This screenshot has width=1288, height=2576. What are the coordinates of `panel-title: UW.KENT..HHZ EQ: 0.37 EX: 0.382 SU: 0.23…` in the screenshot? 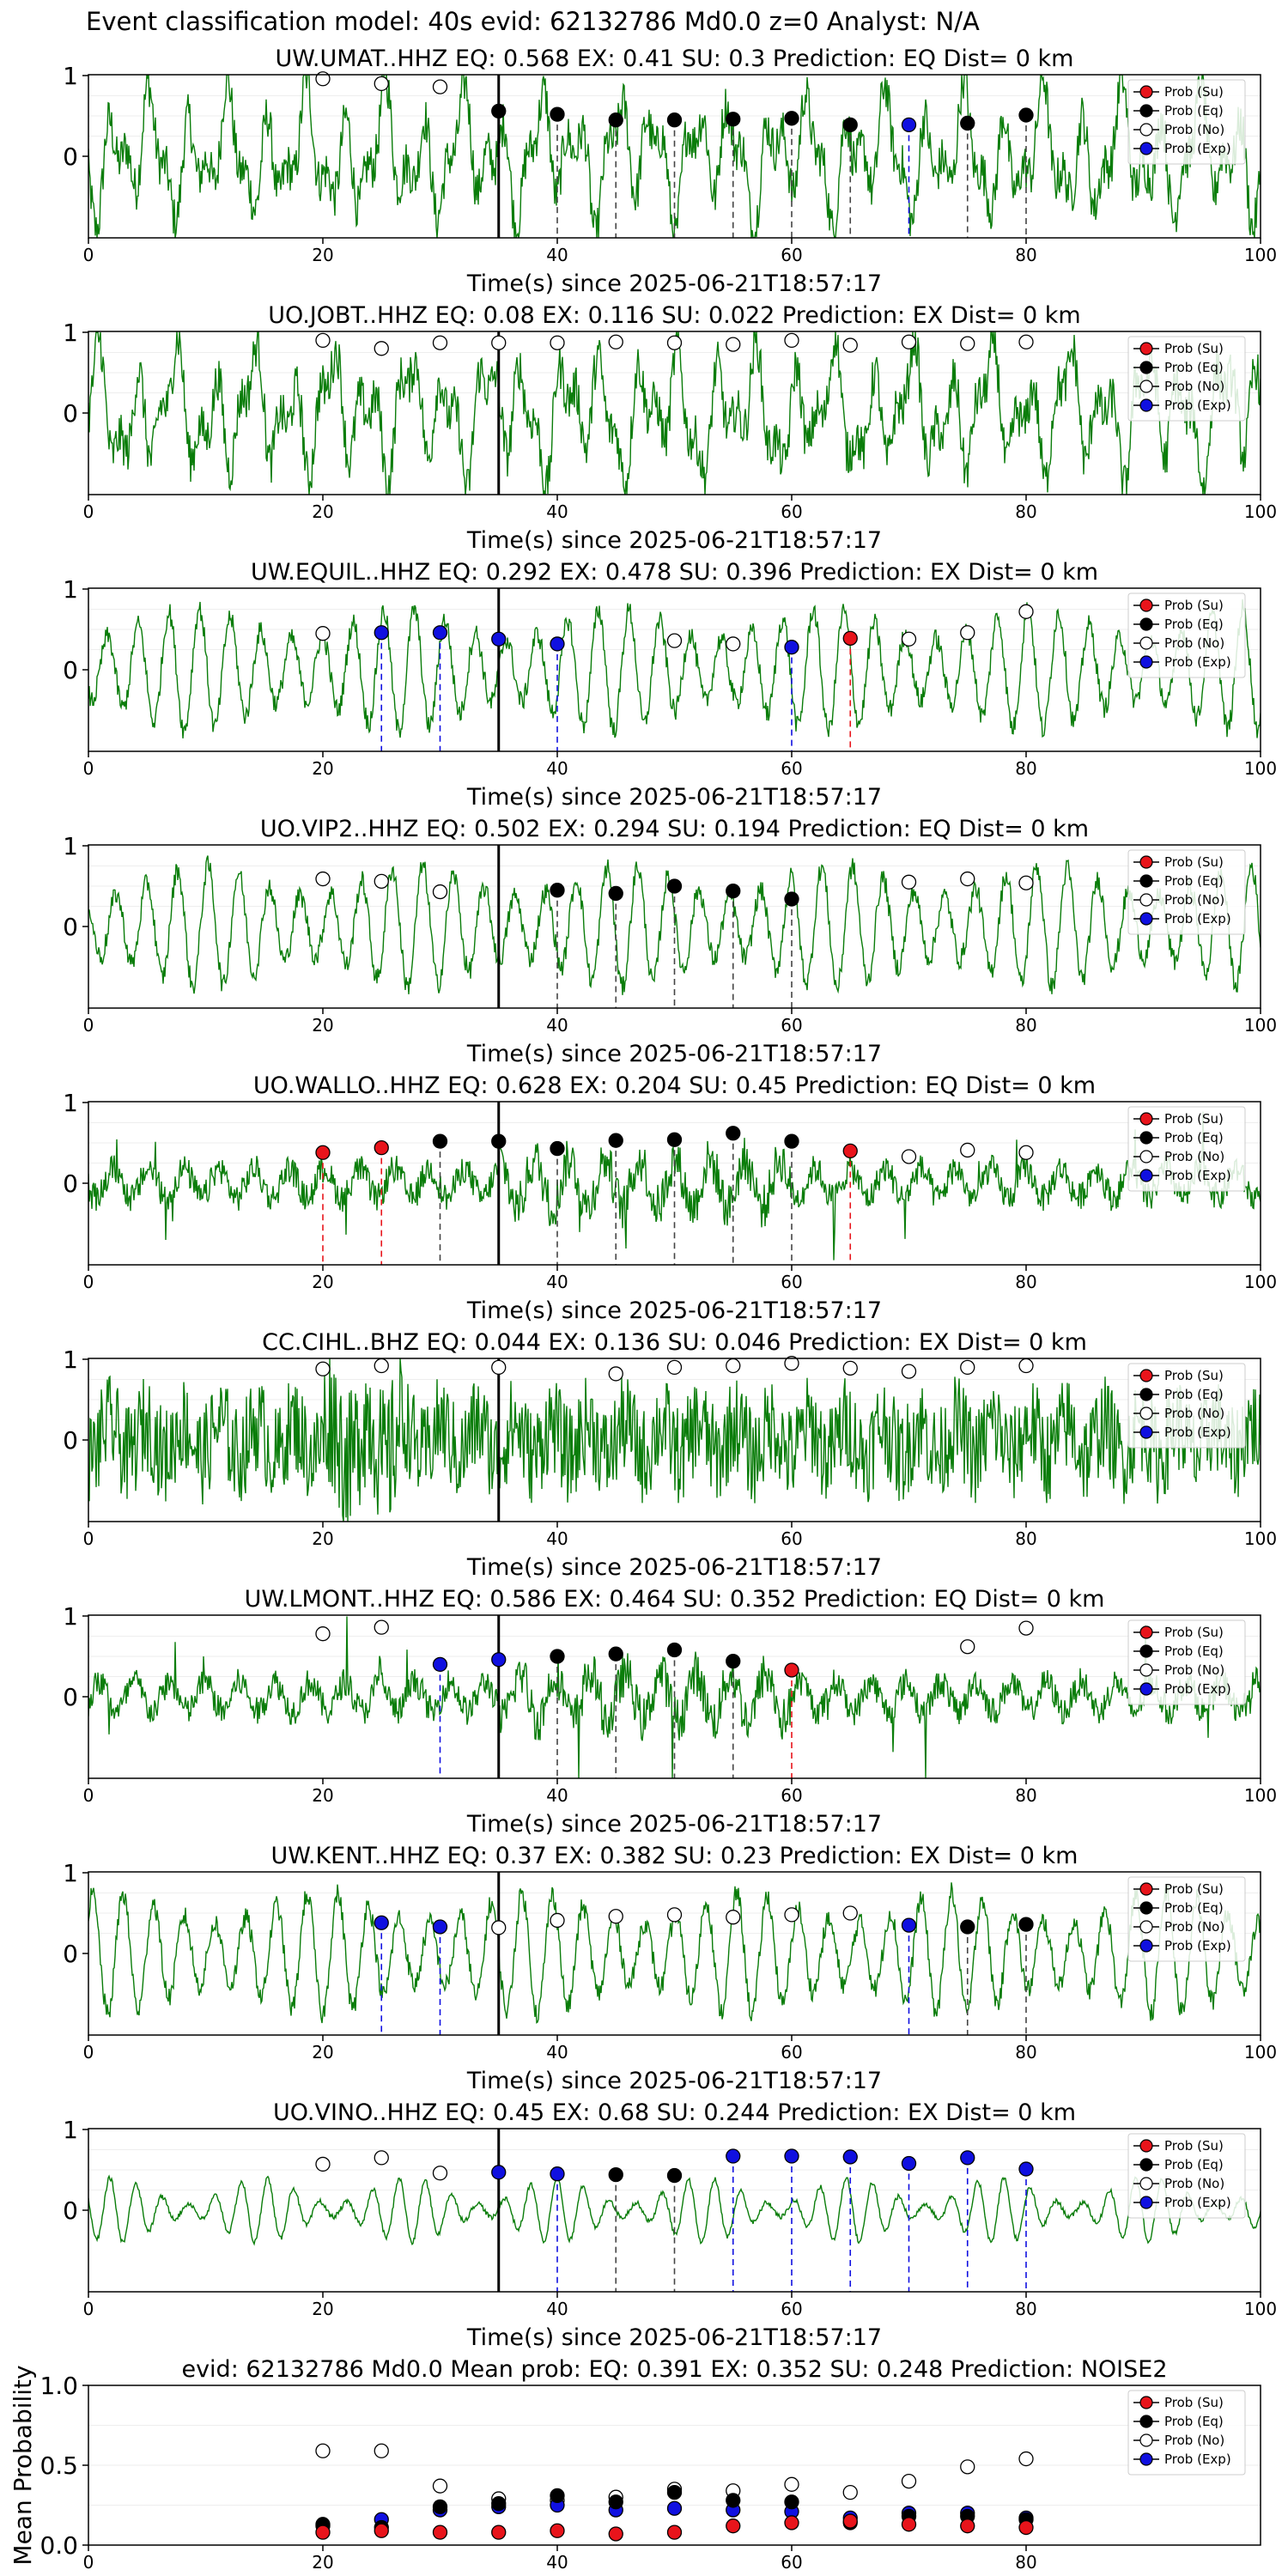 It's located at (674, 1856).